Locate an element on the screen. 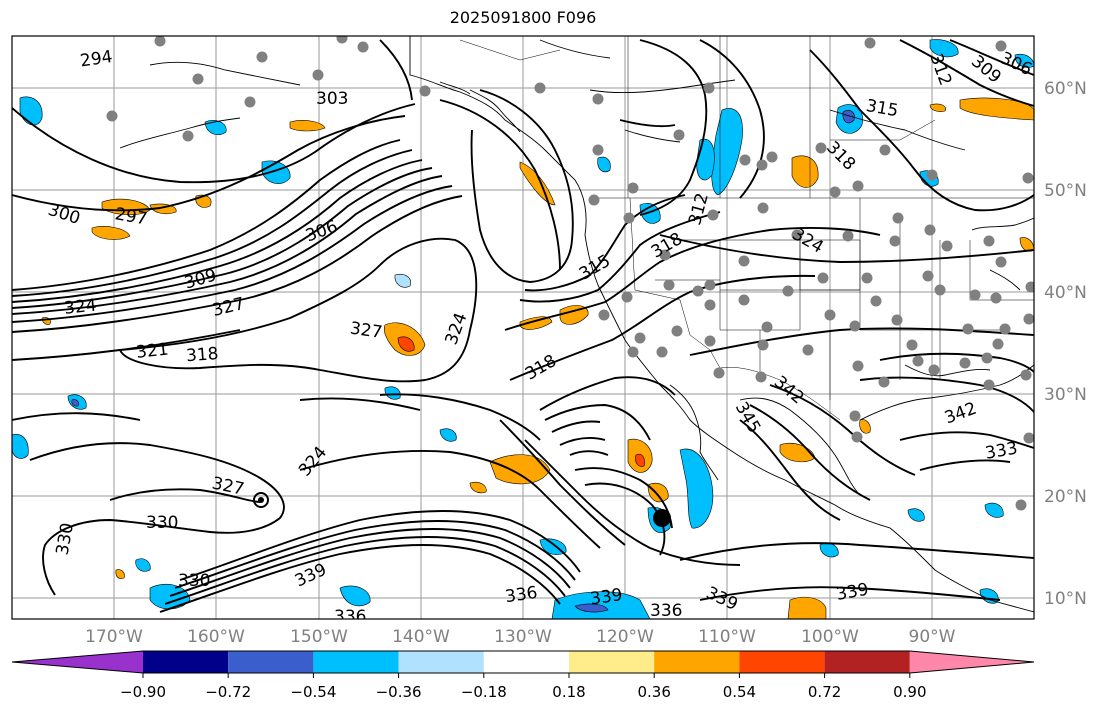 The height and width of the screenshot is (712, 1105). colorbar-tick-label: 0.36 is located at coordinates (653, 692).